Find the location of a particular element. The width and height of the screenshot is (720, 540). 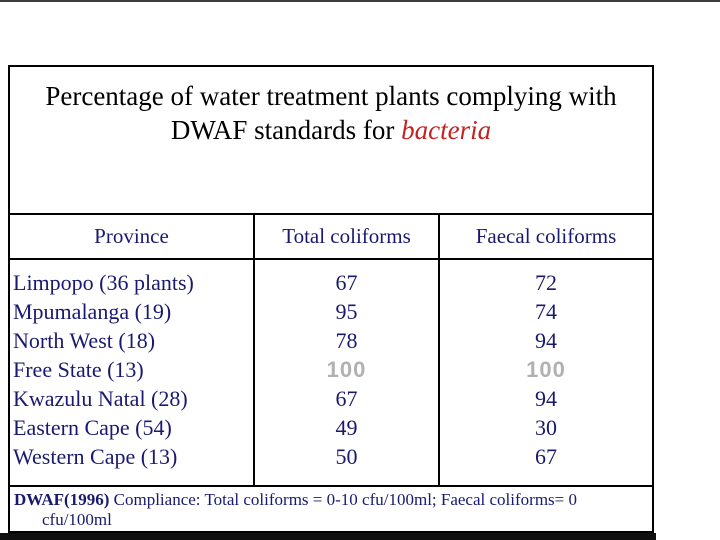

province-name: Western Cape (13) is located at coordinates (95, 456).